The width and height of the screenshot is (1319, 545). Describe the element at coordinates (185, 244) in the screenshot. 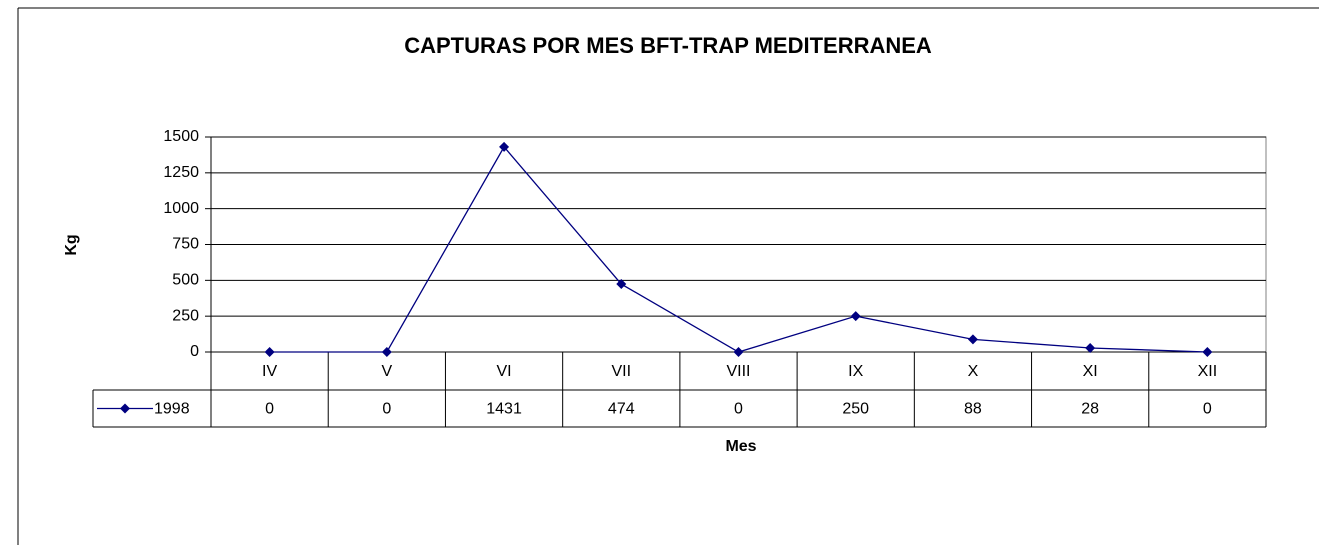

I see `y-tick-label: 750` at that location.